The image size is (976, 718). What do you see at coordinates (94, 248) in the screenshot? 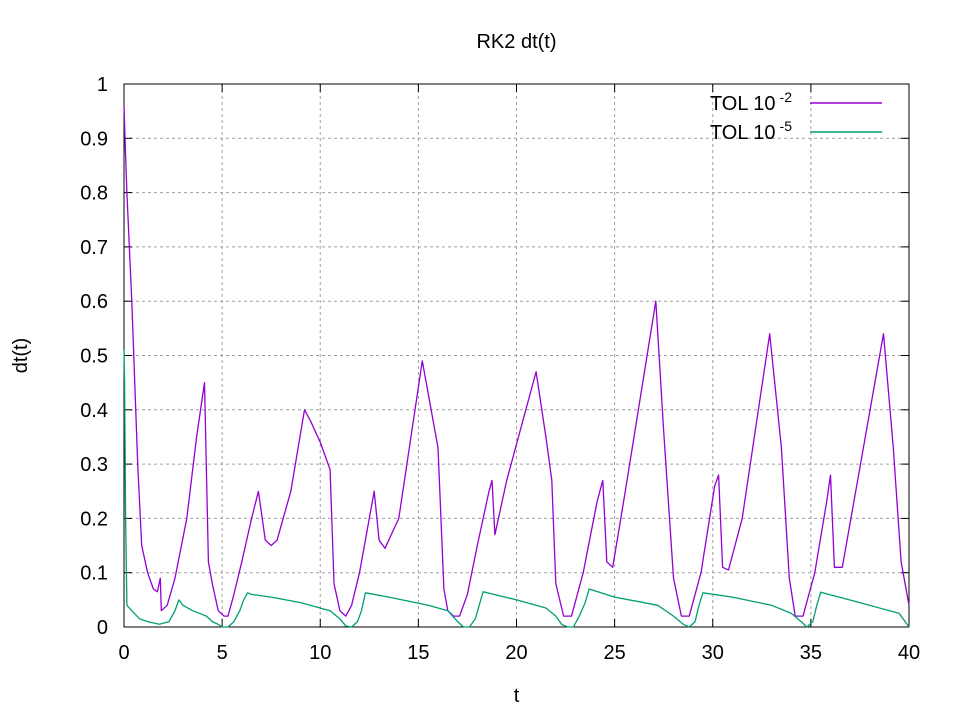
I see `y-tick-label: 0.7` at bounding box center [94, 248].